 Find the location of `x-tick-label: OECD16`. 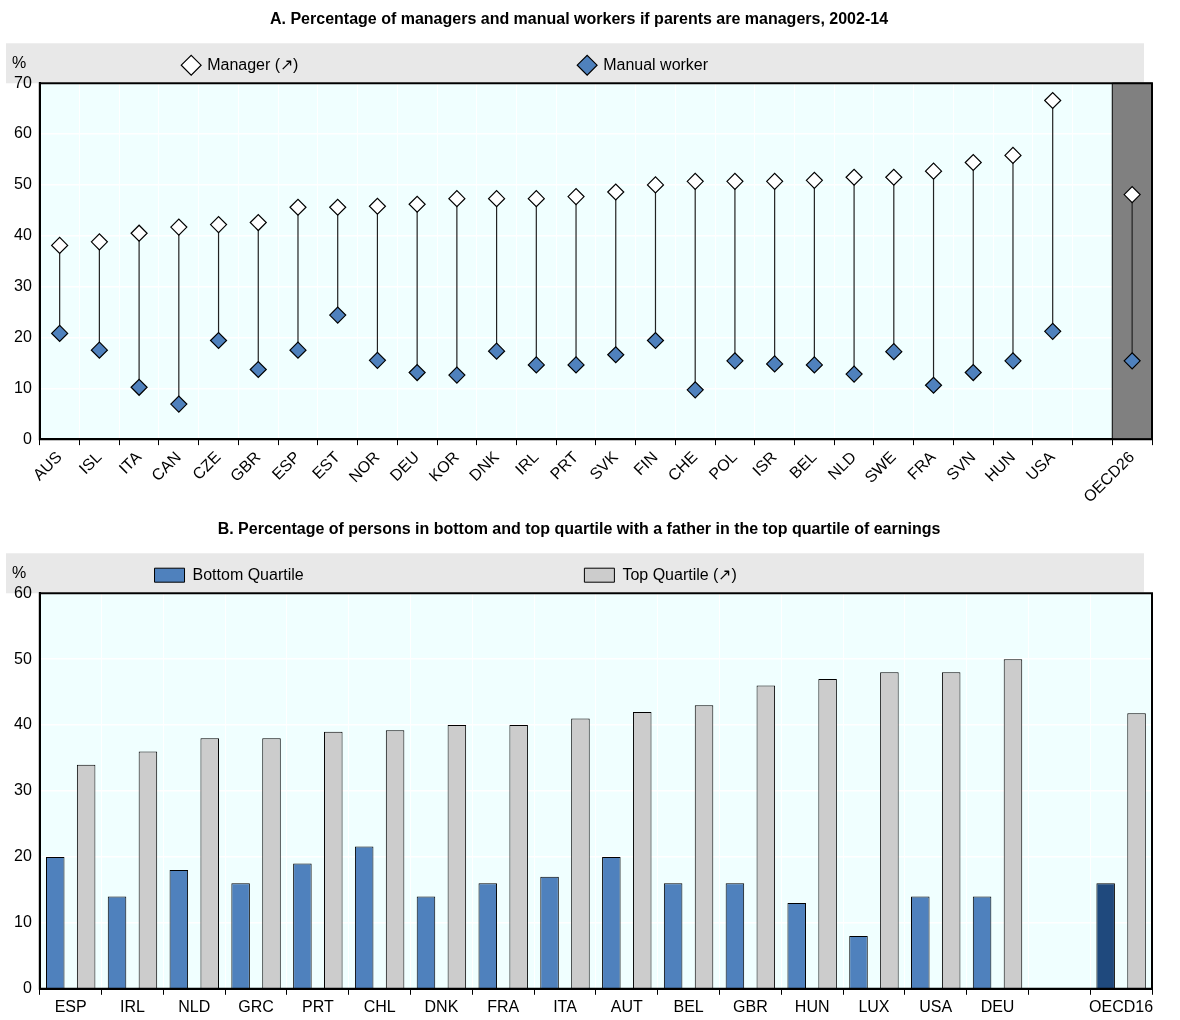

x-tick-label: OECD16 is located at coordinates (1121, 1006).